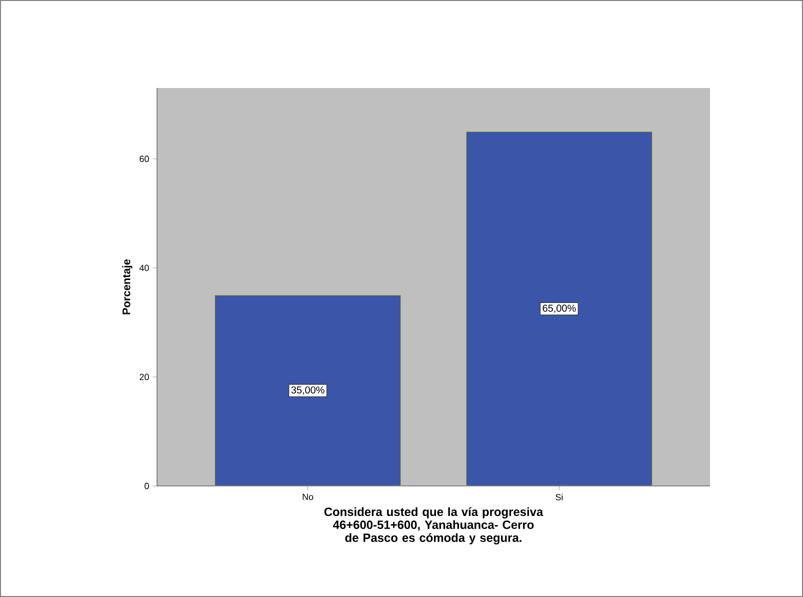 This screenshot has height=597, width=803. Describe the element at coordinates (559, 497) in the screenshot. I see `x-tick-label: Si` at that location.